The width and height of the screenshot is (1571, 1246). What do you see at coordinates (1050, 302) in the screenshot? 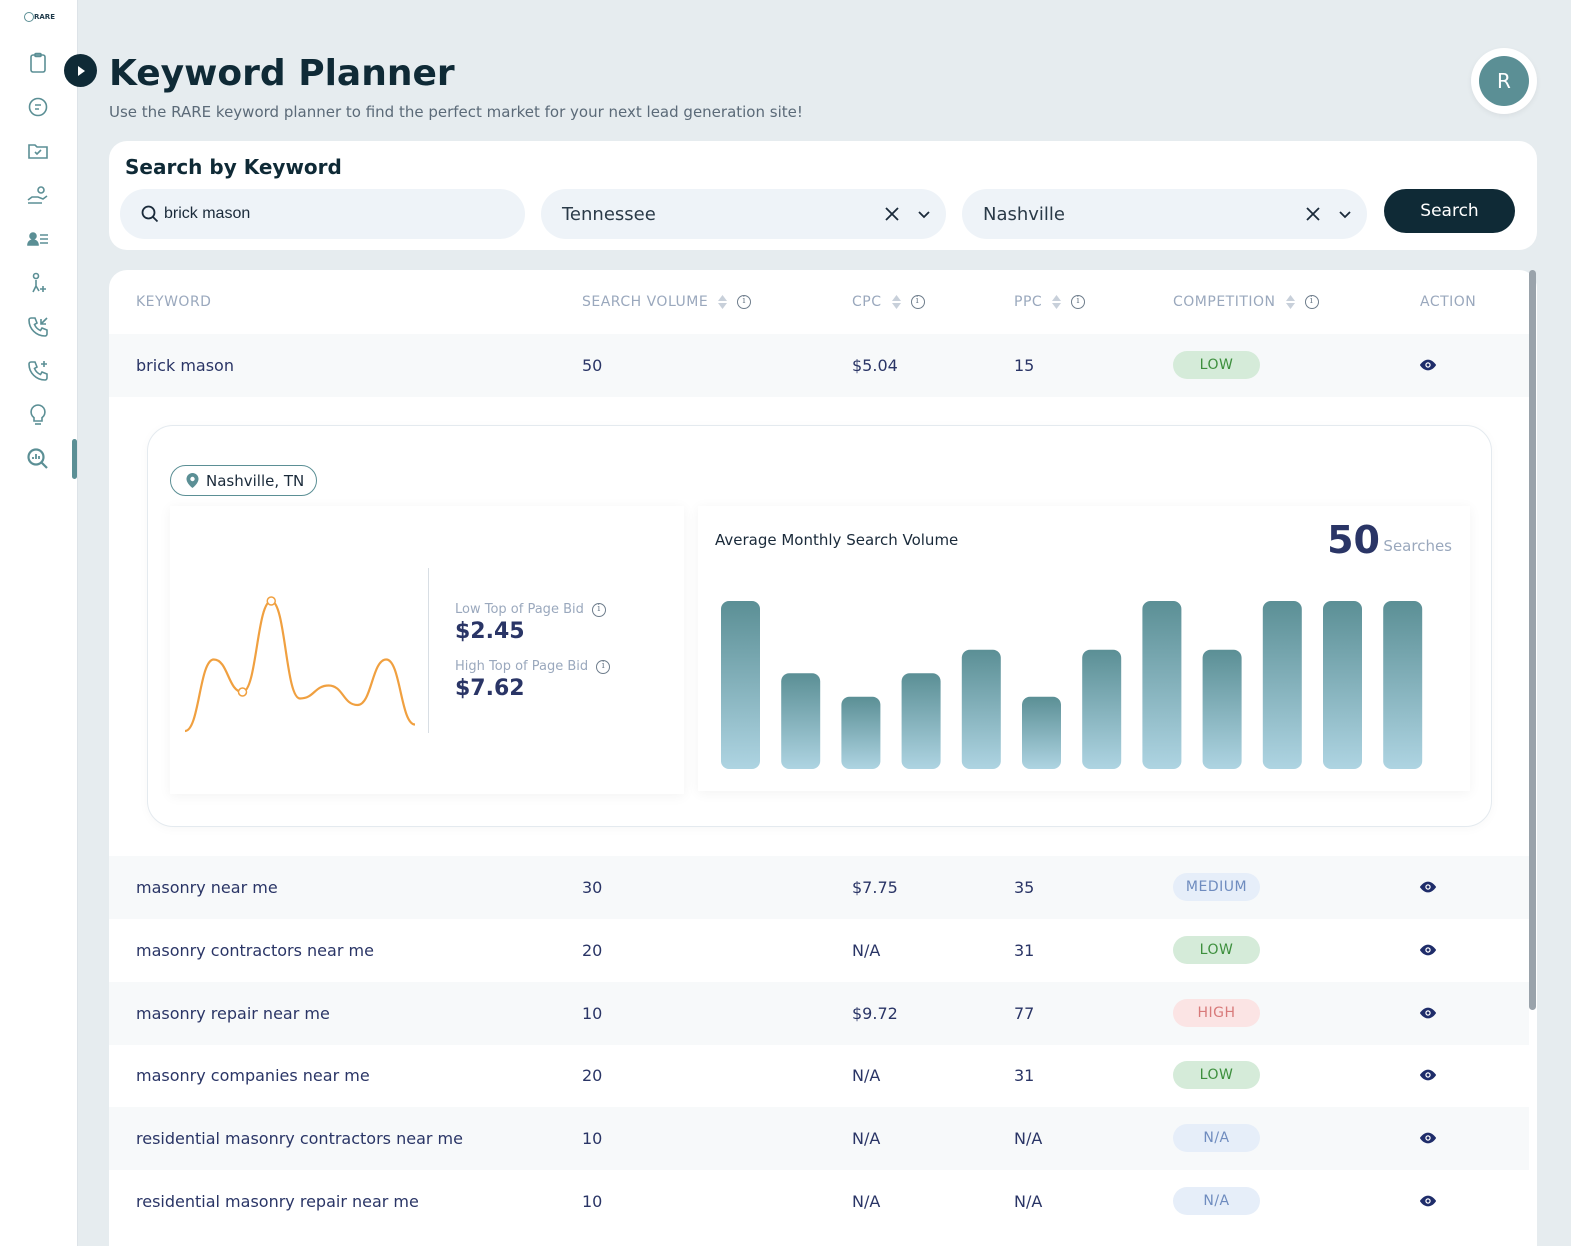
I see `col-ppc: PPC i` at bounding box center [1050, 302].